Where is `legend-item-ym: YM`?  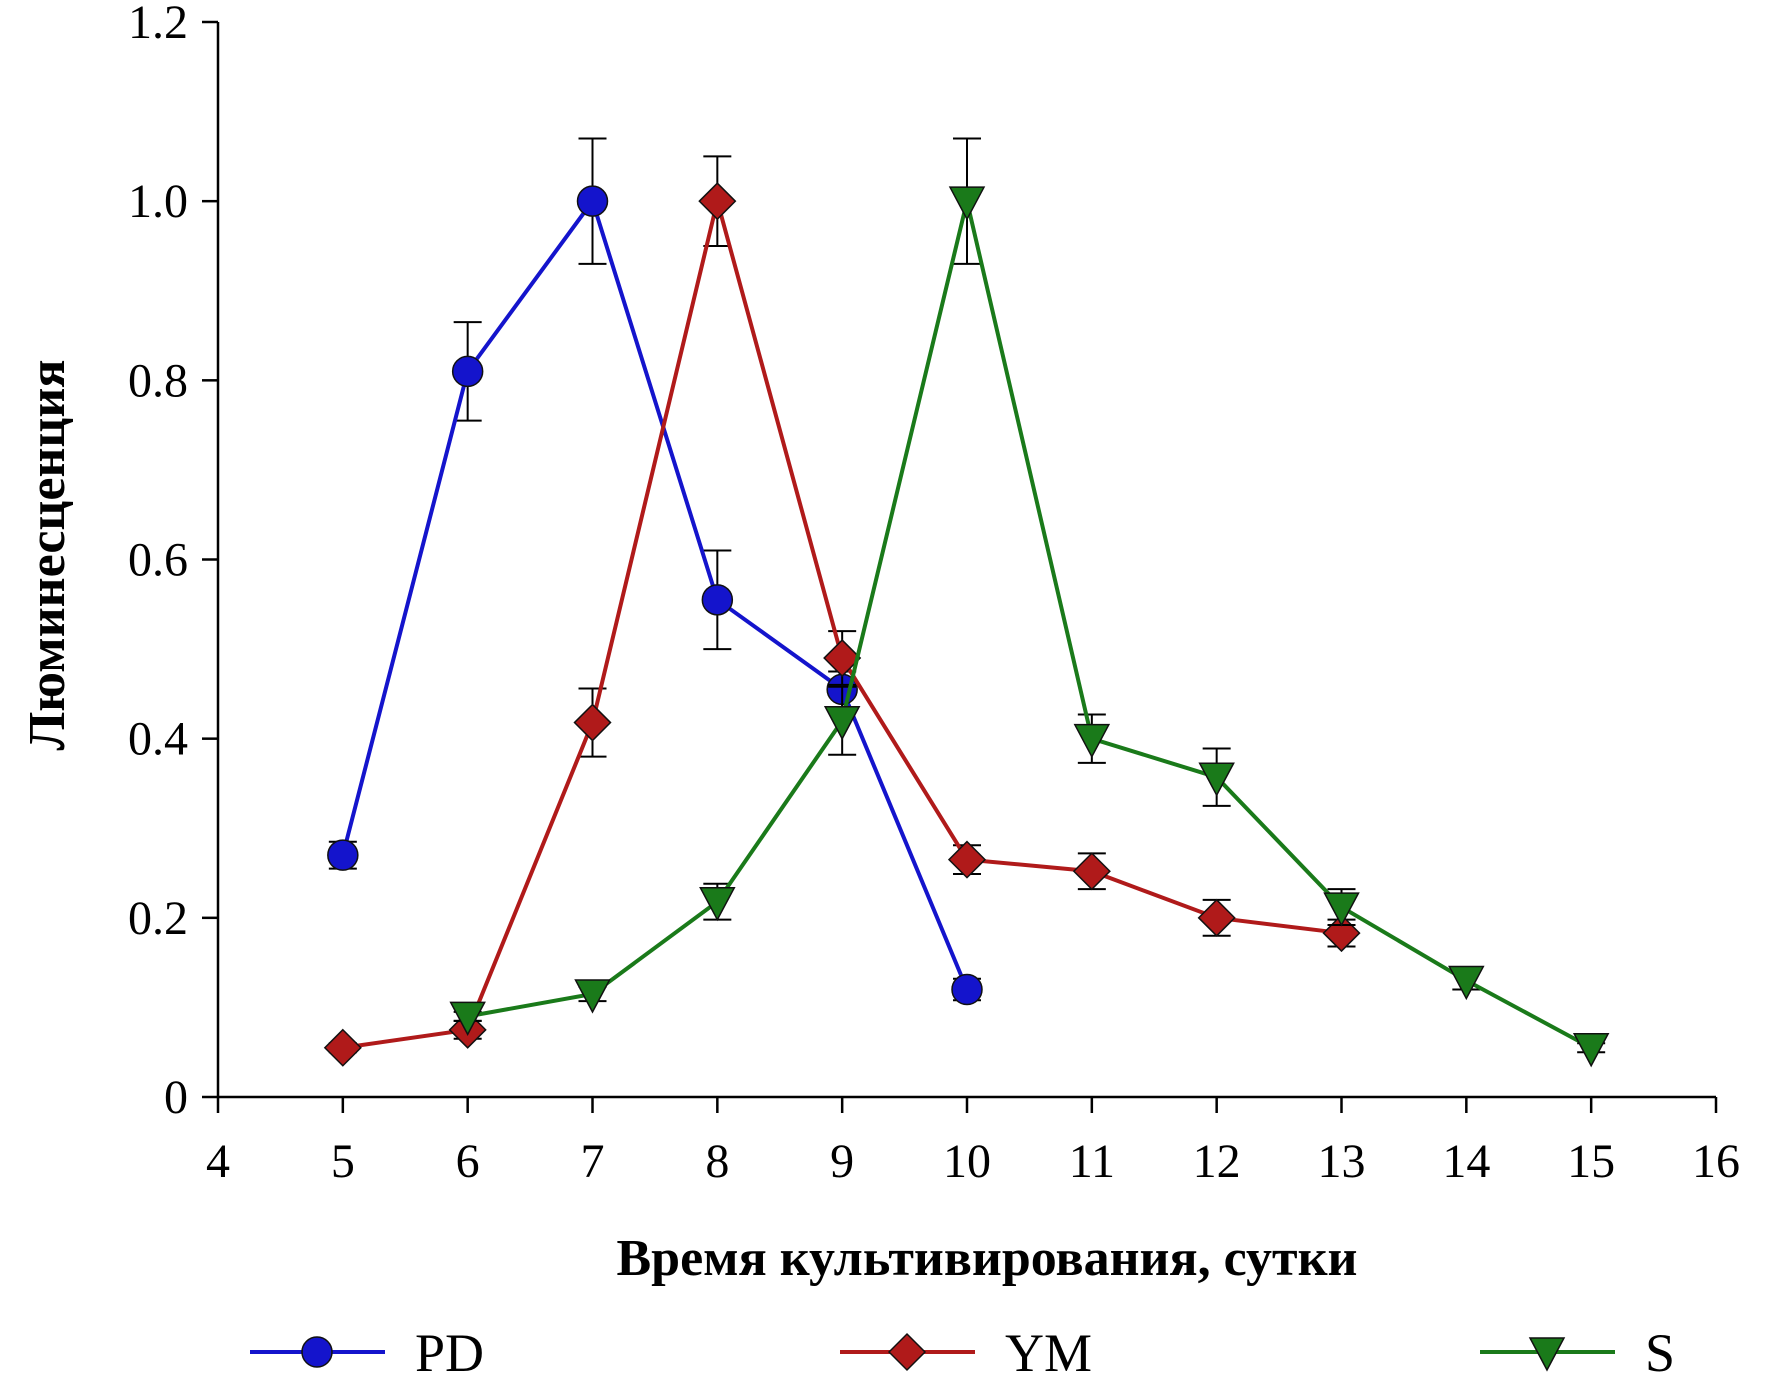
legend-item-ym: YM is located at coordinates (966, 1352).